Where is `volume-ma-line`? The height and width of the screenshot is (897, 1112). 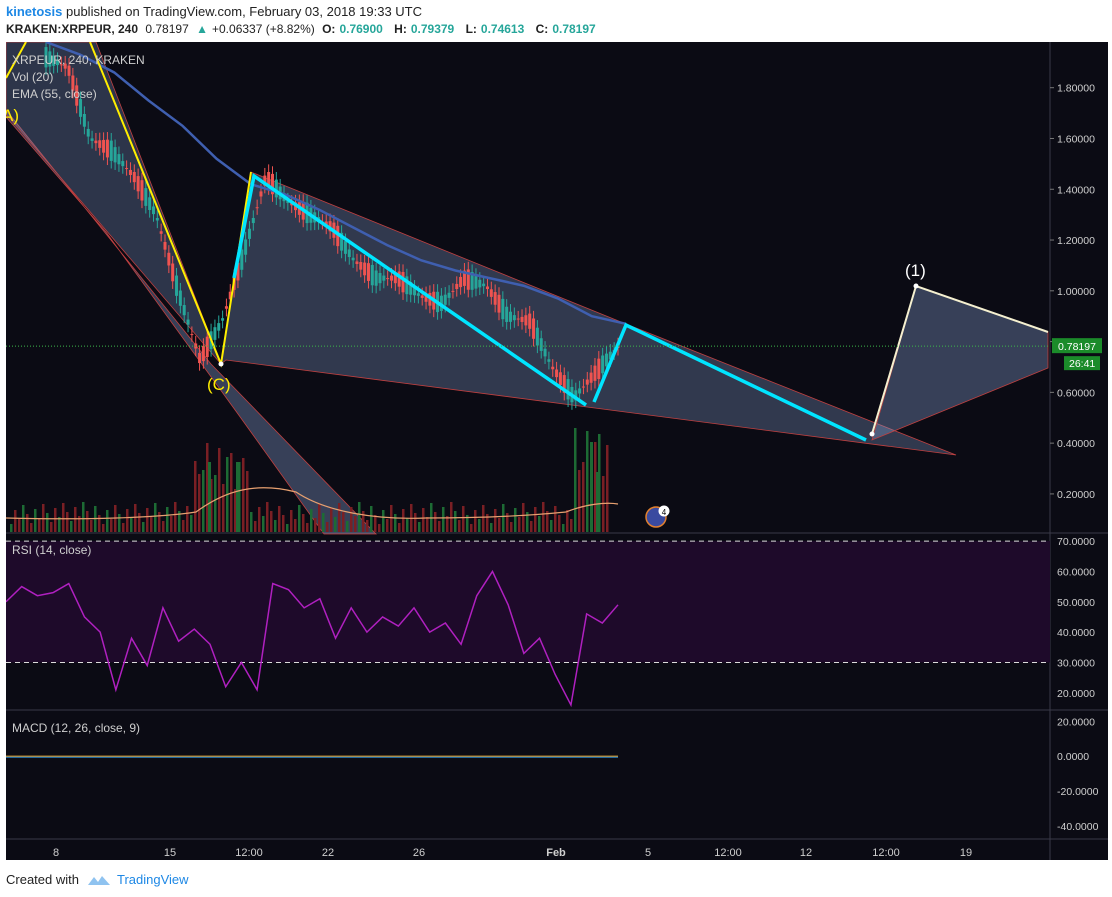 volume-ma-line is located at coordinates (312, 503).